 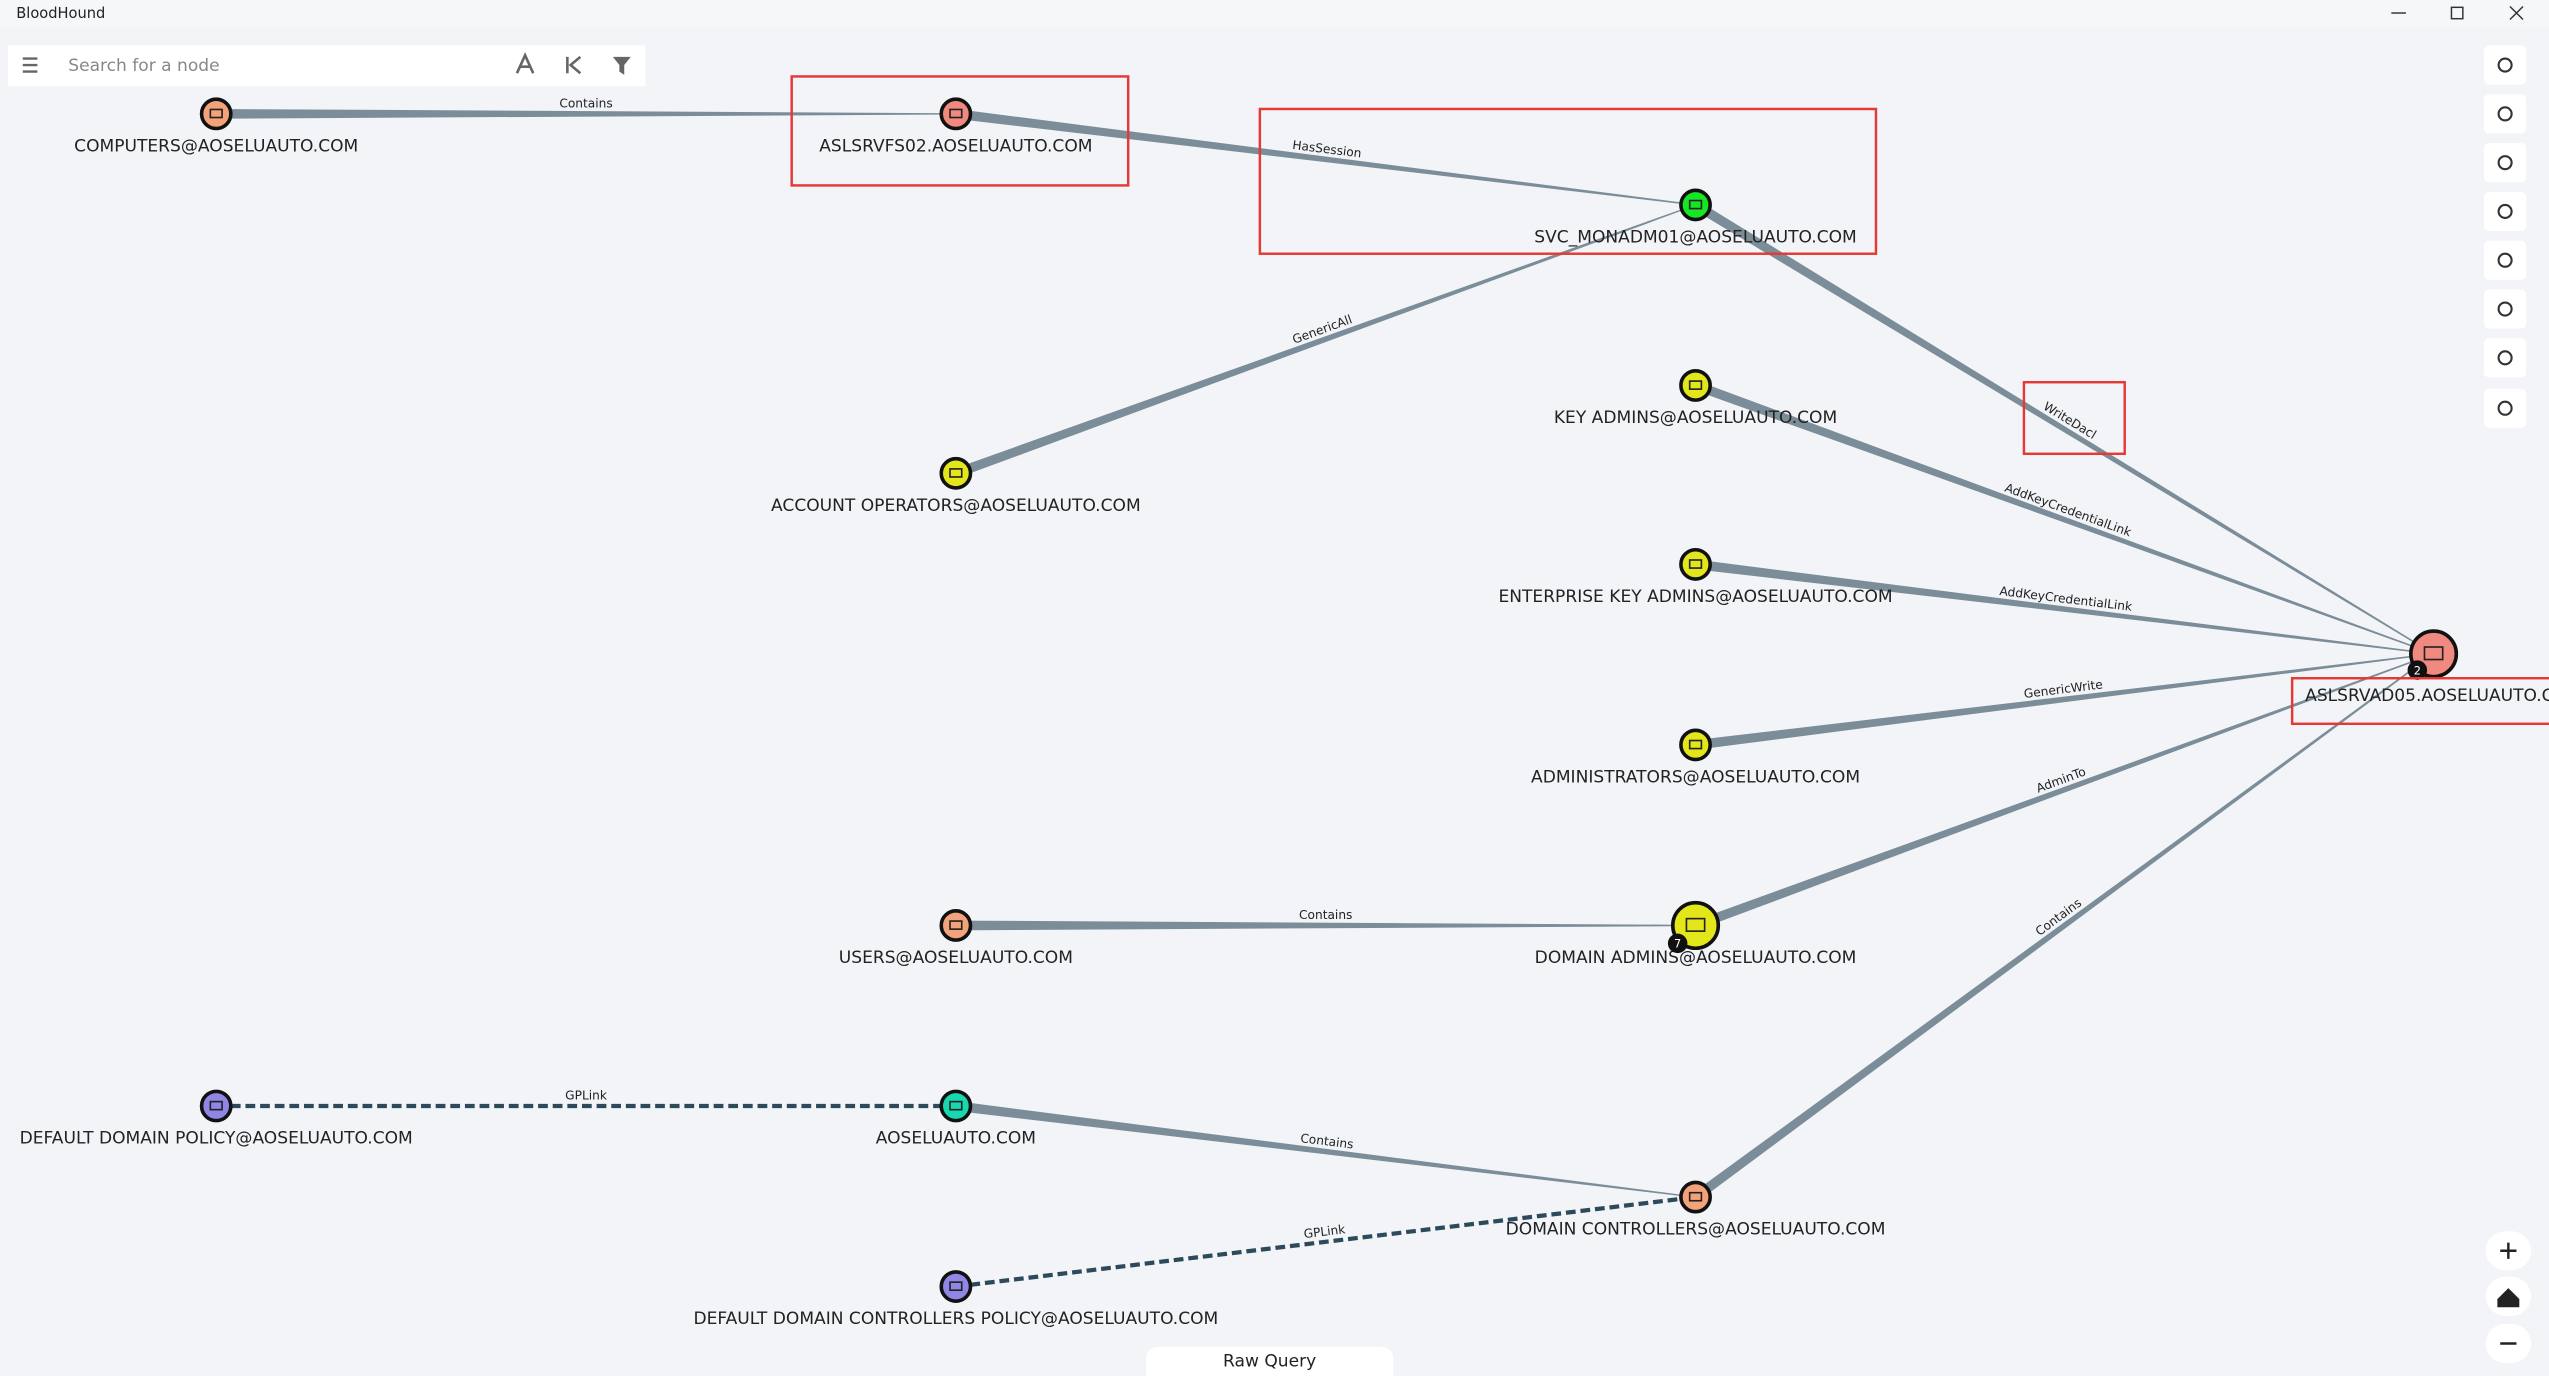 What do you see at coordinates (1695, 237) in the screenshot?
I see `node-label: SVC_MONADM01@AOSELUAUTO.COM` at bounding box center [1695, 237].